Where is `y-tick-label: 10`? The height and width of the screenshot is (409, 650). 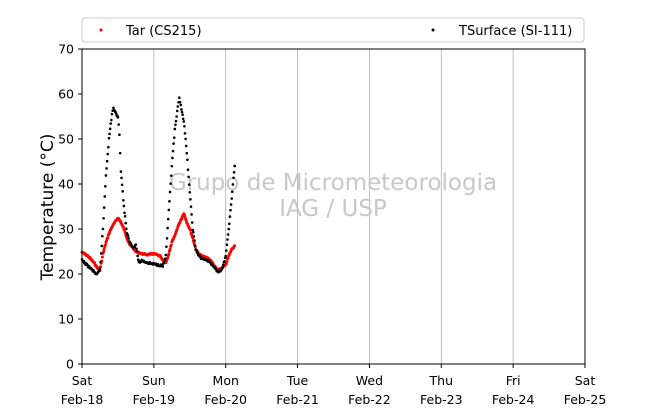
y-tick-label: 10 is located at coordinates (66, 319).